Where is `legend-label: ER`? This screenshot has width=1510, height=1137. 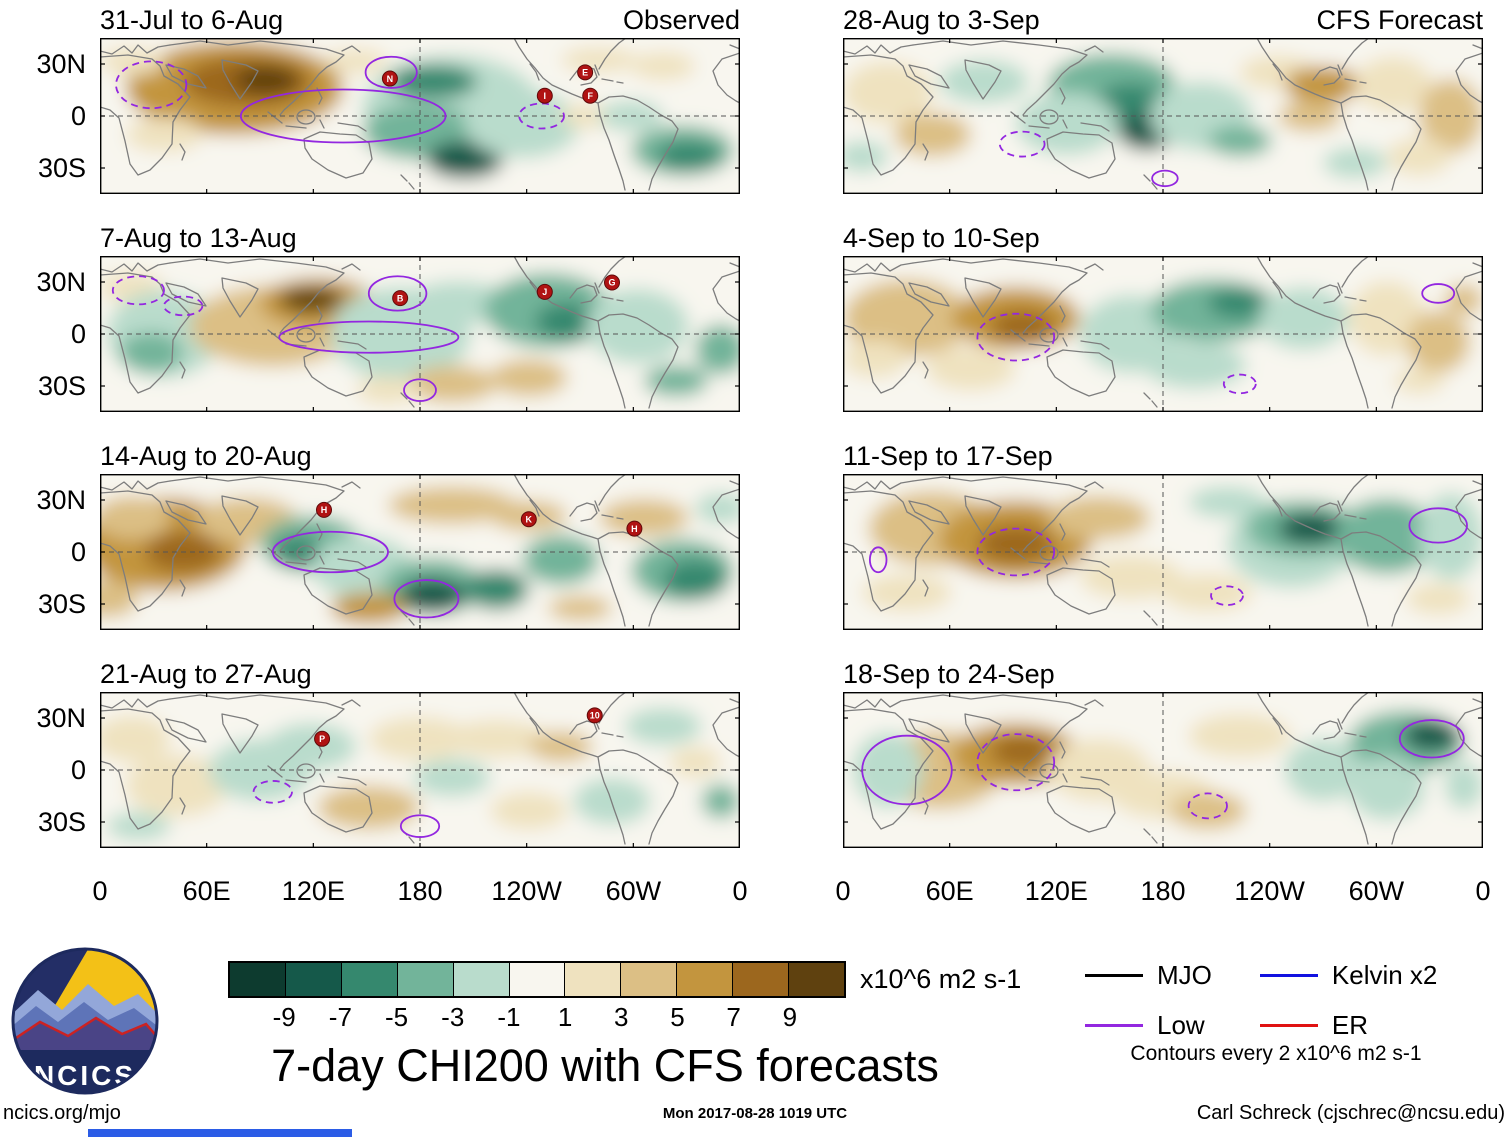
legend-label: ER is located at coordinates (1350, 1024).